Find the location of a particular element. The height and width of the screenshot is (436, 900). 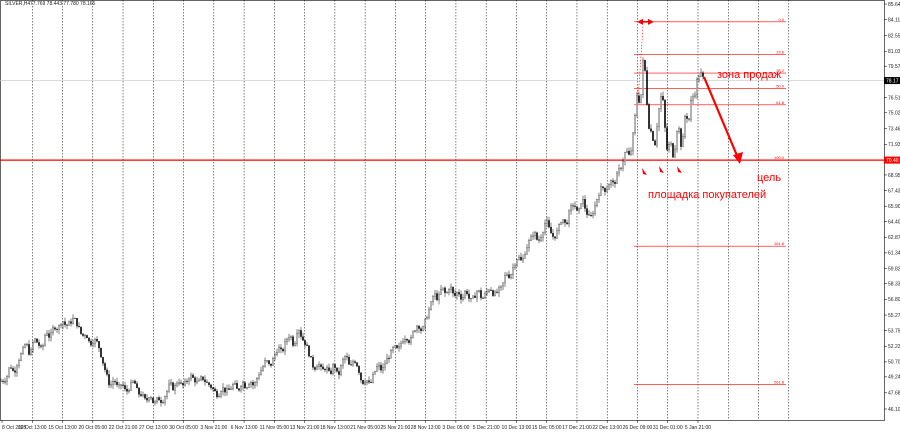

x-tick-label: 17 Dec 21:00 is located at coordinates (577, 428).